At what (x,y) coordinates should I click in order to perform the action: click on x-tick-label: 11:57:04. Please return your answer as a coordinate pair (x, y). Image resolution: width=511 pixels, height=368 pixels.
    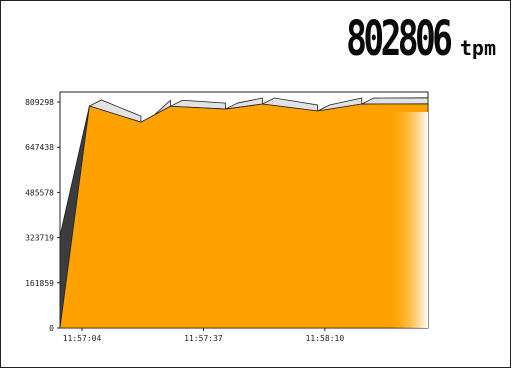
    Looking at the image, I should click on (82, 338).